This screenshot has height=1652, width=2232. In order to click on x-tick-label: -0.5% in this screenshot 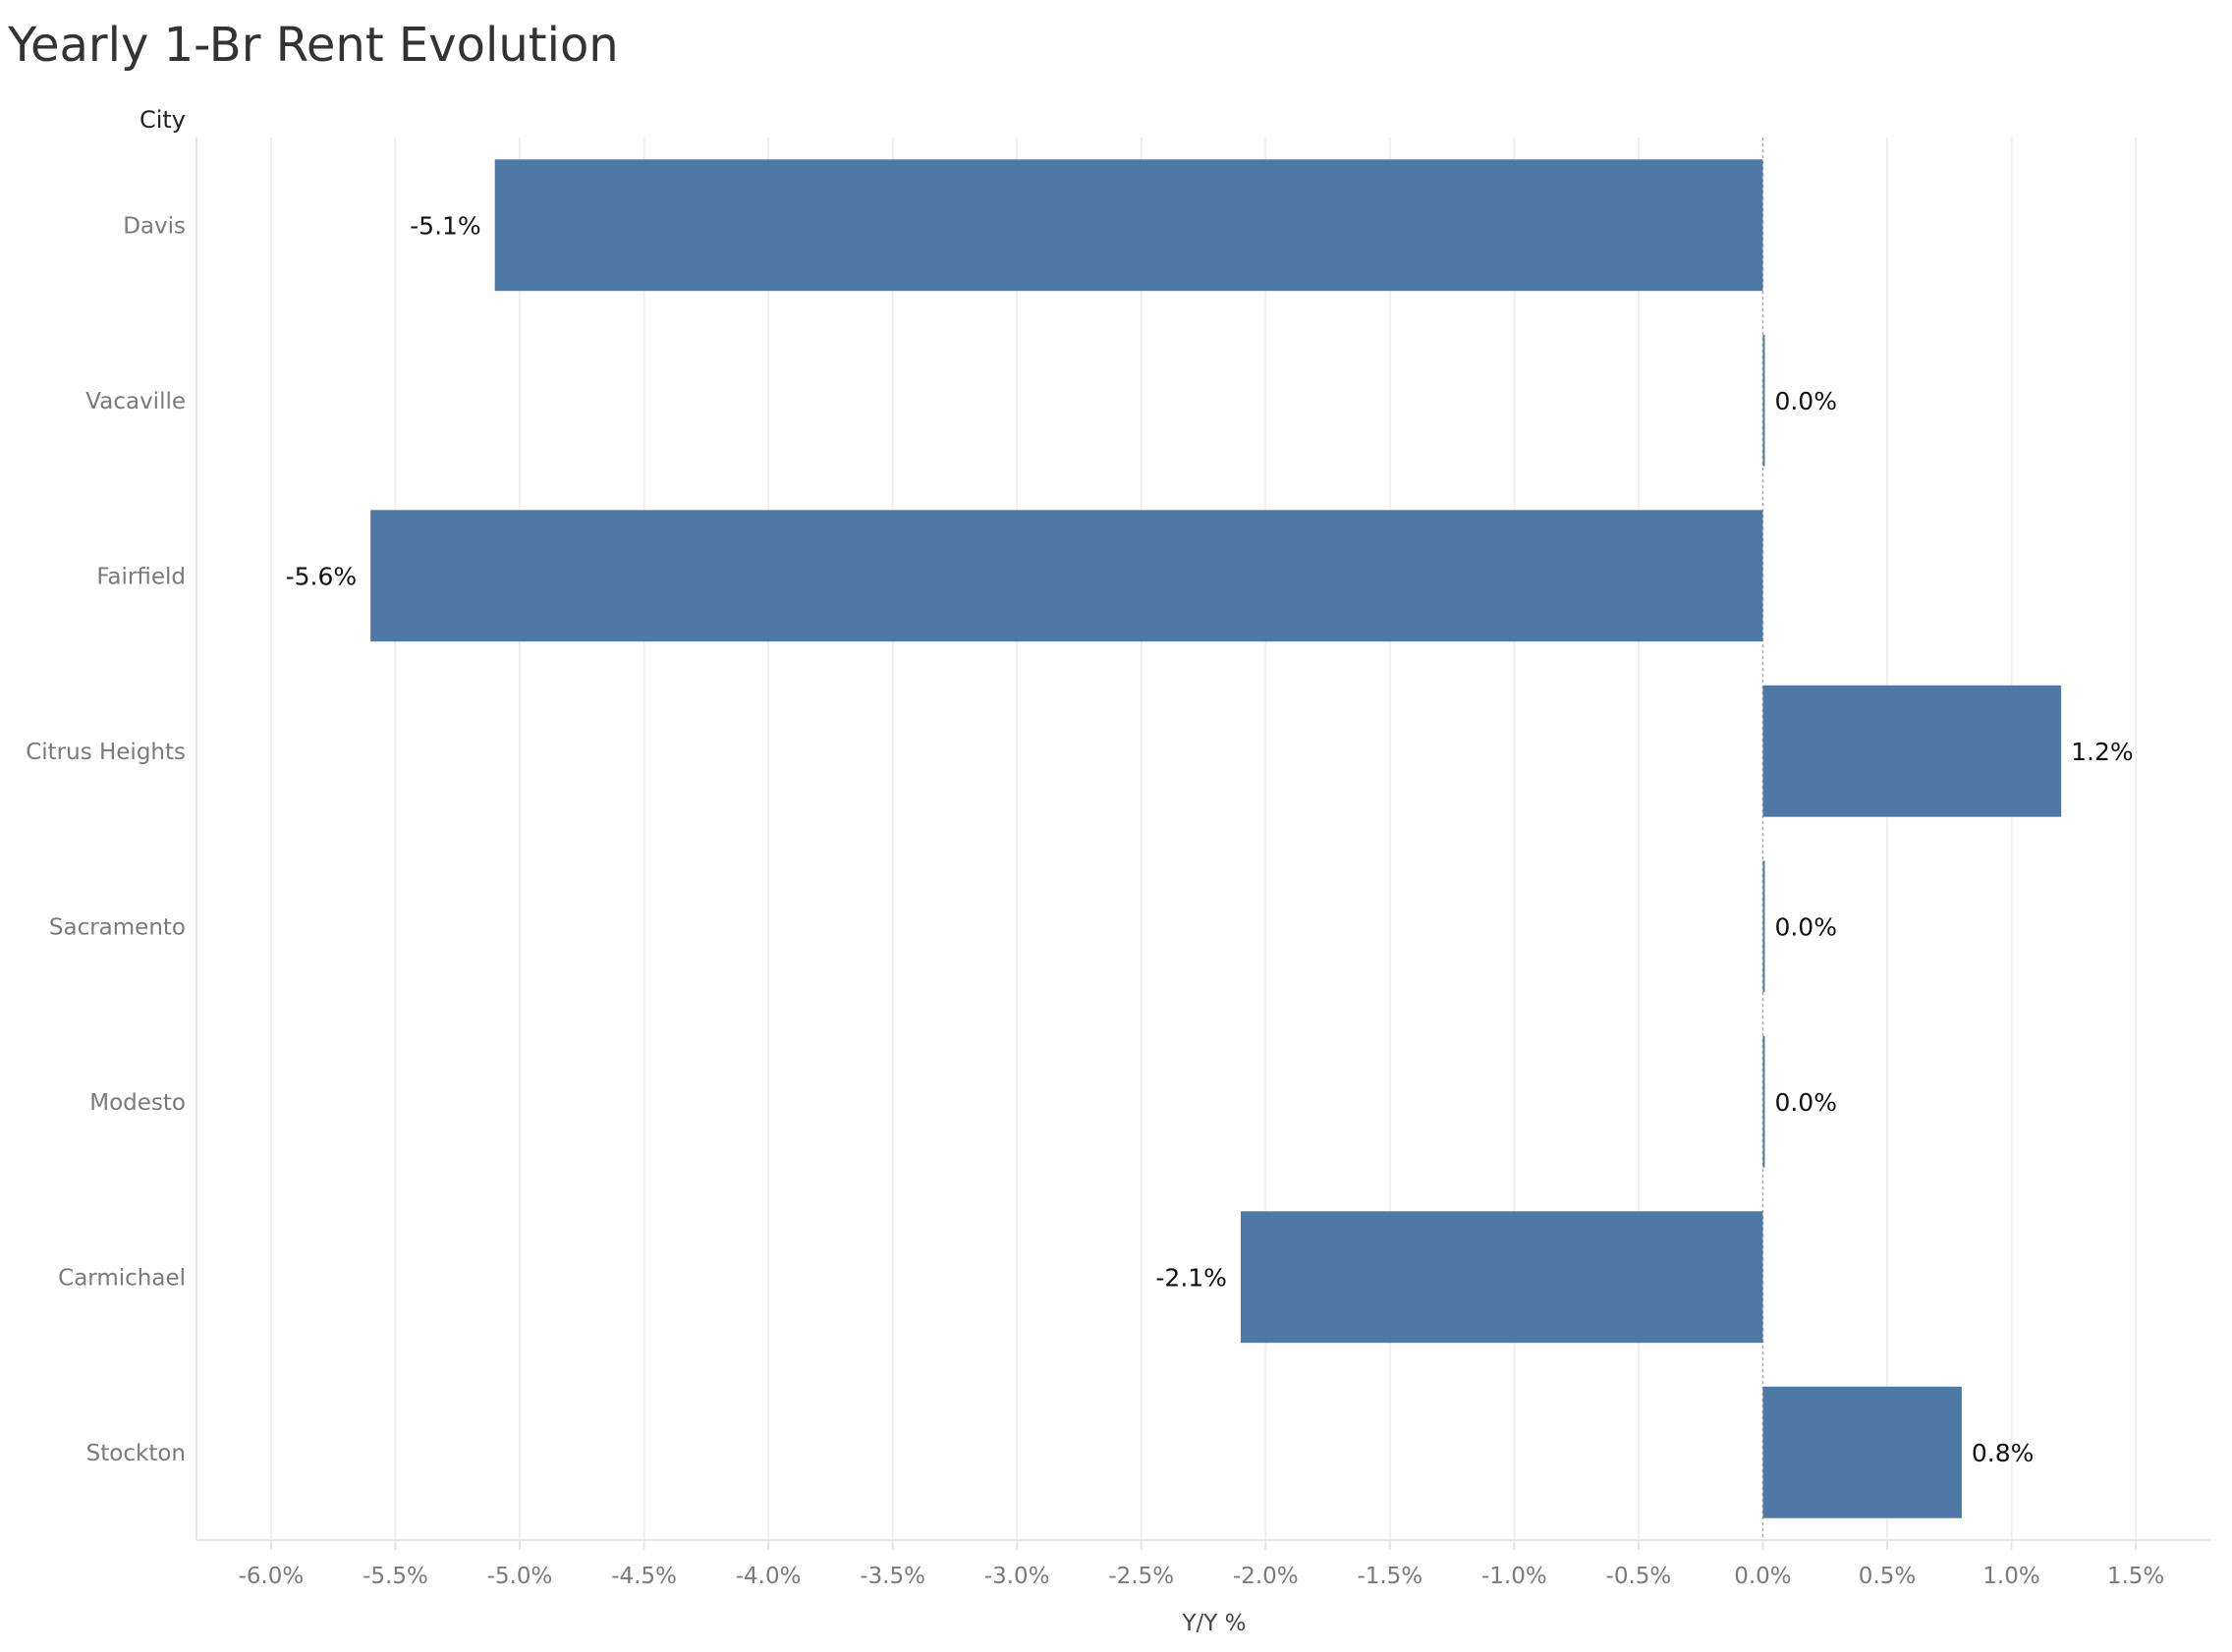, I will do `click(1639, 1576)`.